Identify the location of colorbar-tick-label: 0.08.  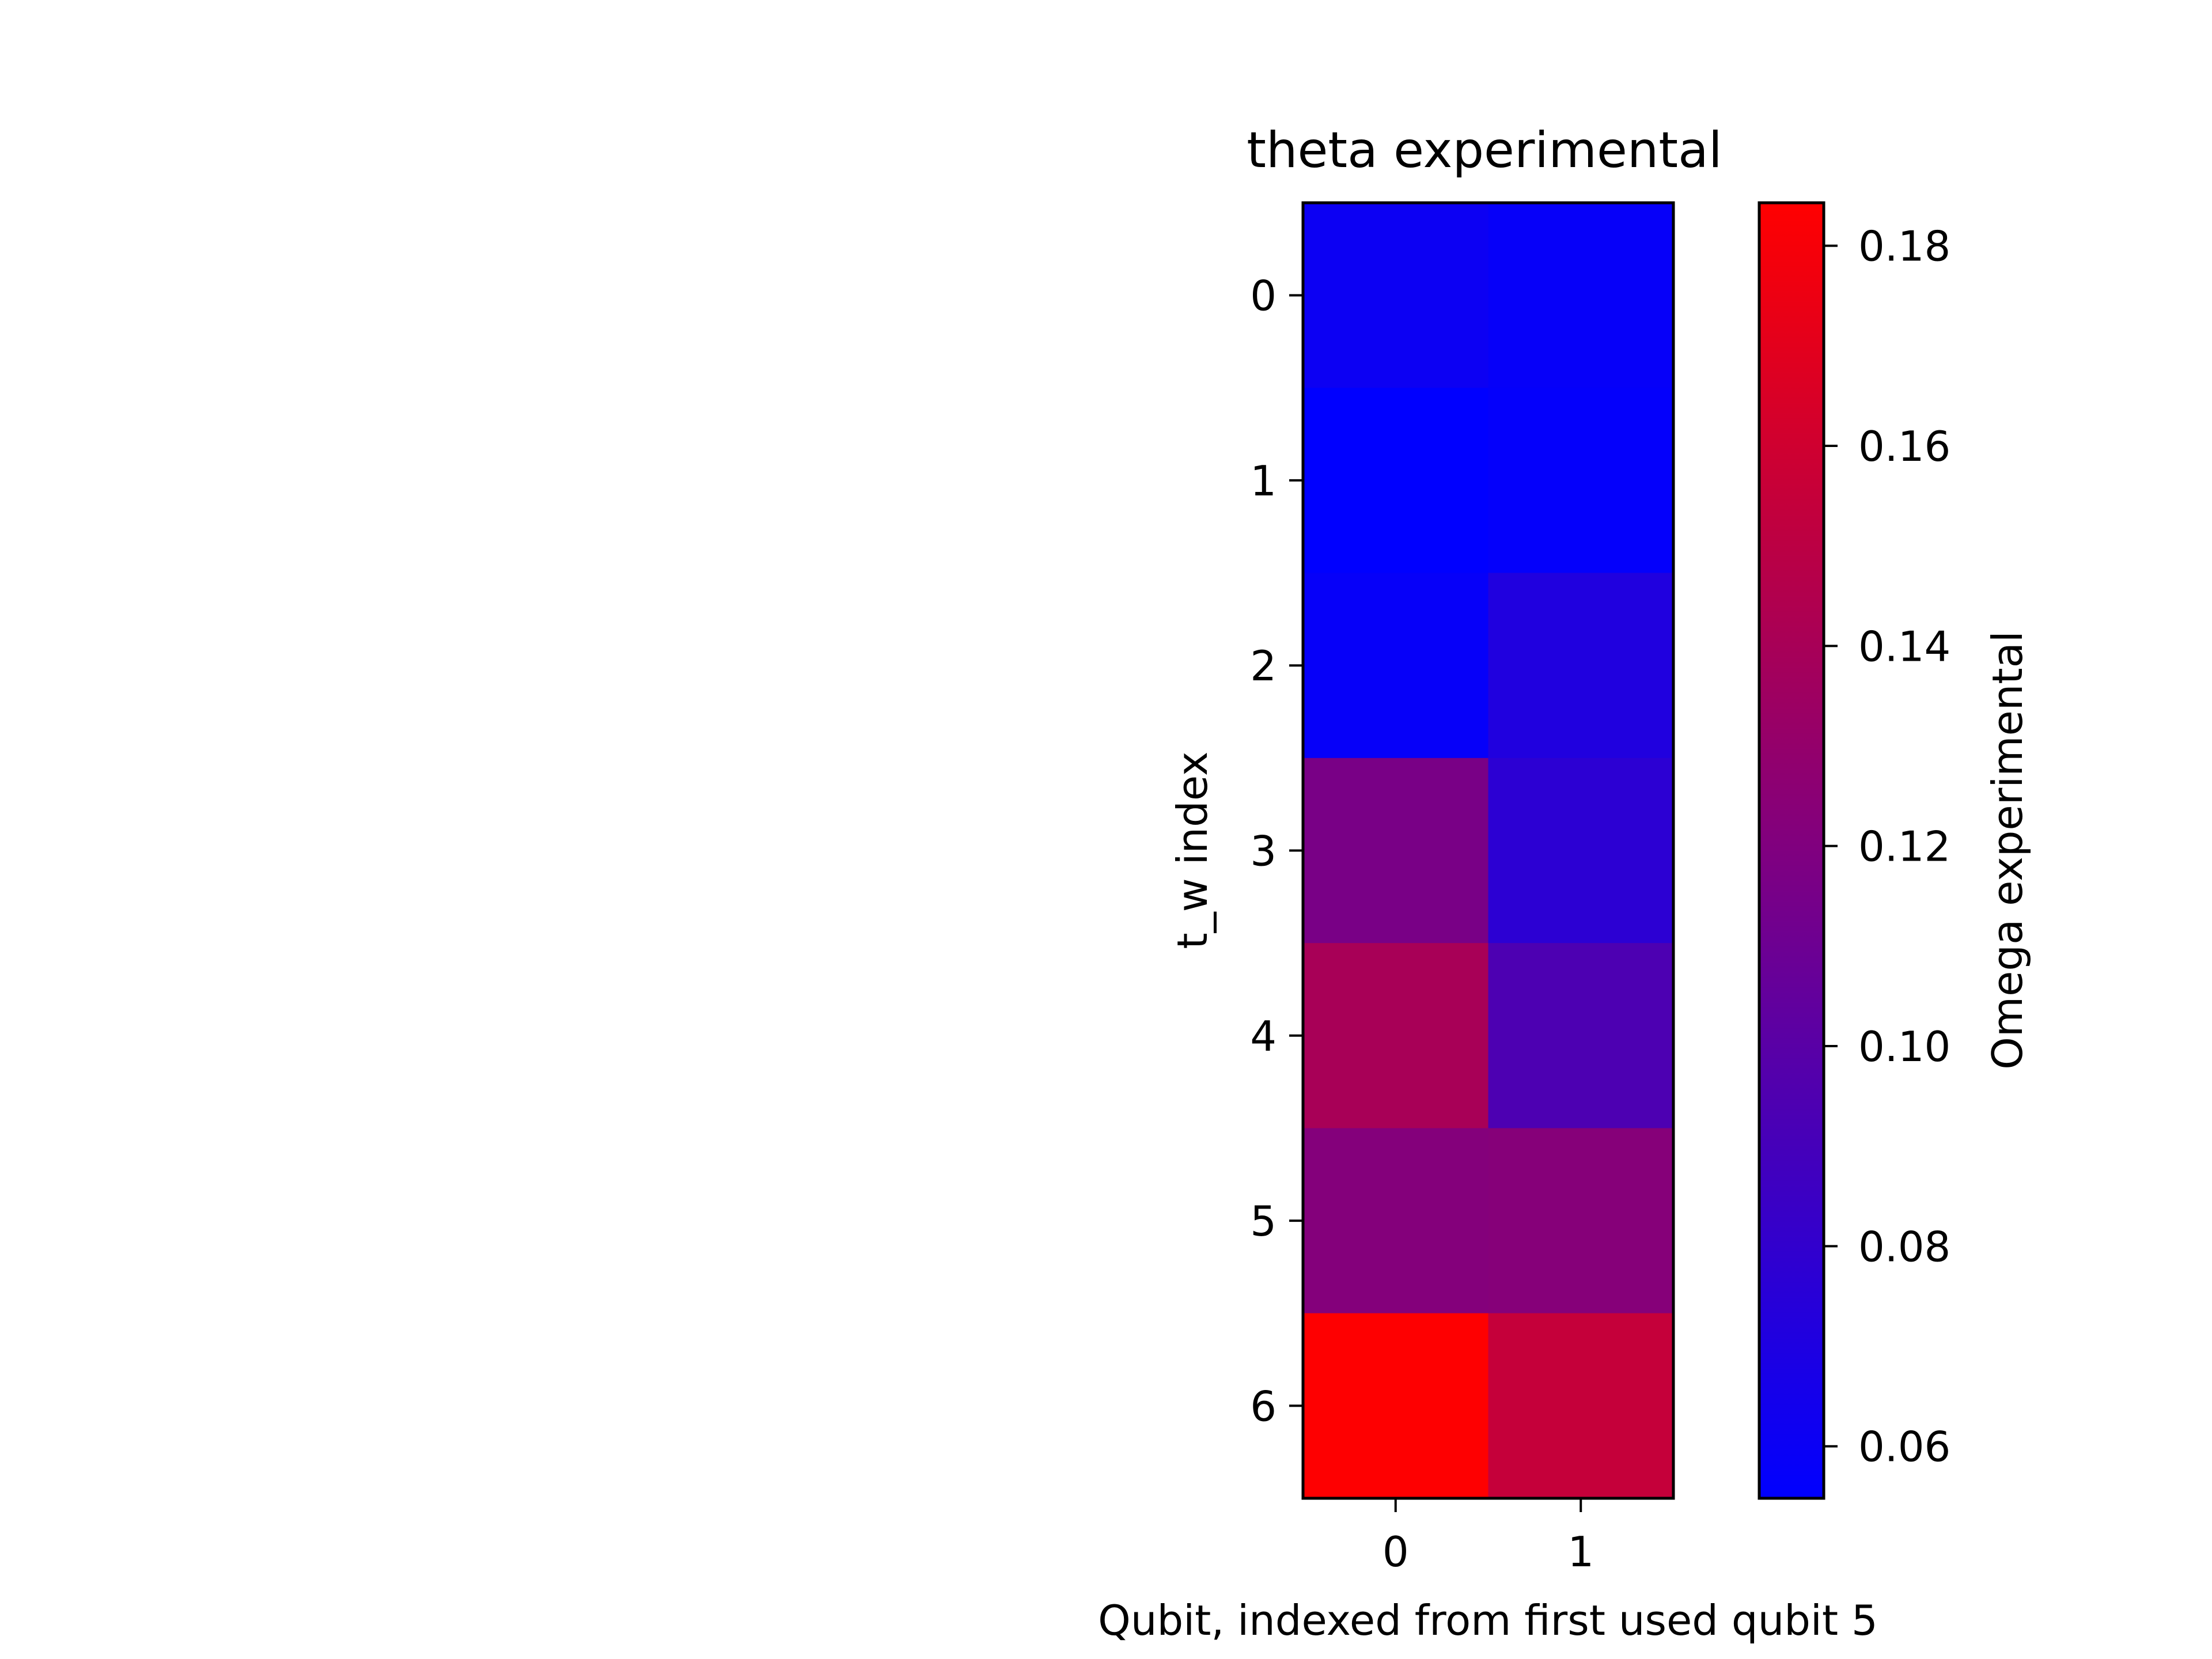
(1904, 1247).